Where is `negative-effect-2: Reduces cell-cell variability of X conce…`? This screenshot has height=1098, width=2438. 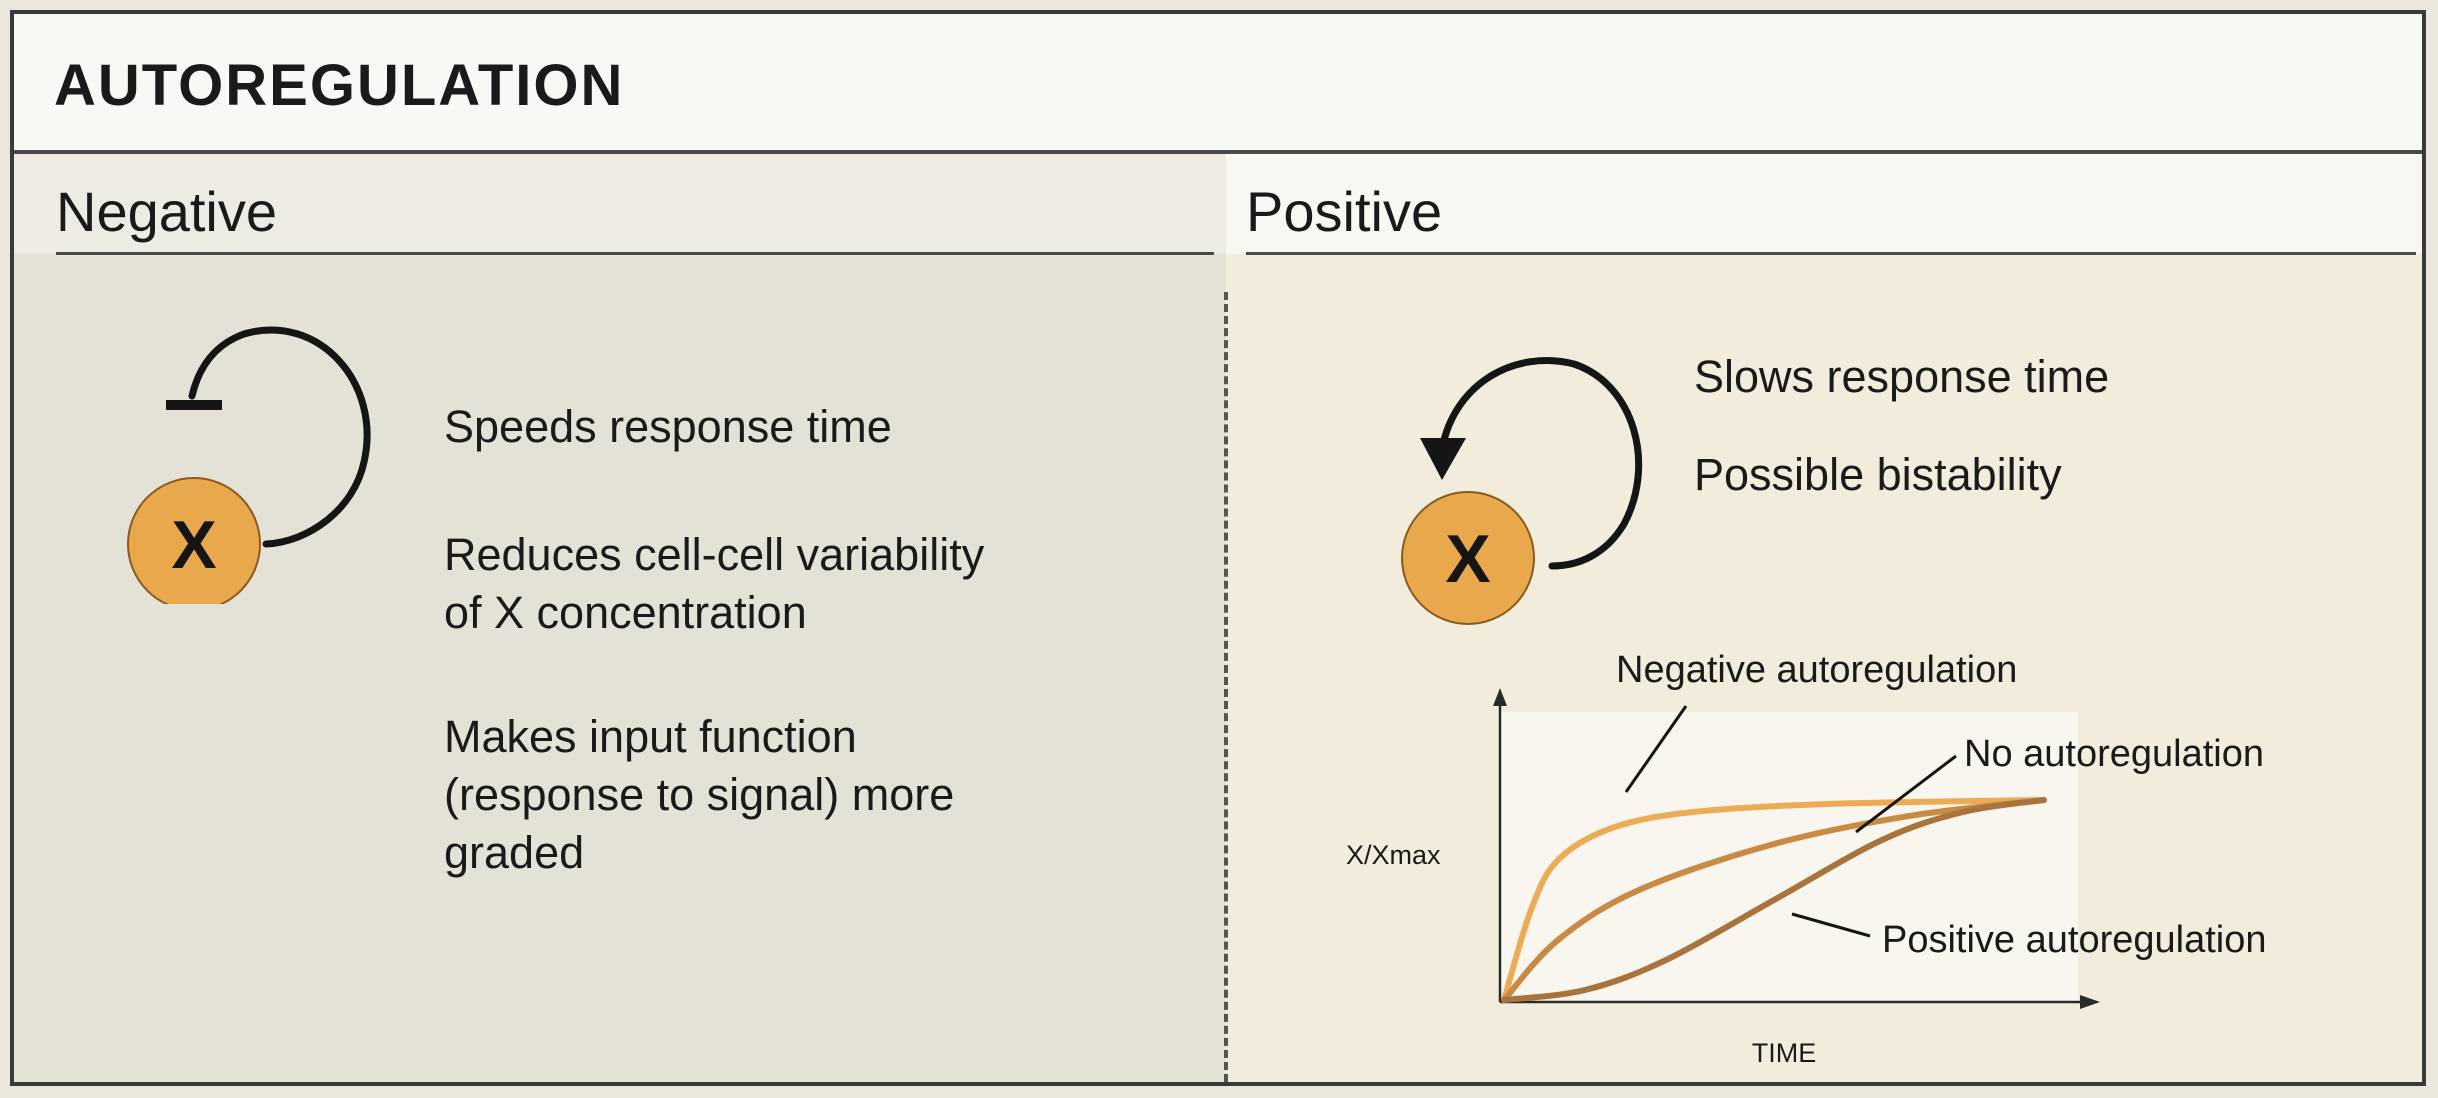
negative-effect-2: Reduces cell-cell variability of X conce… is located at coordinates (714, 583).